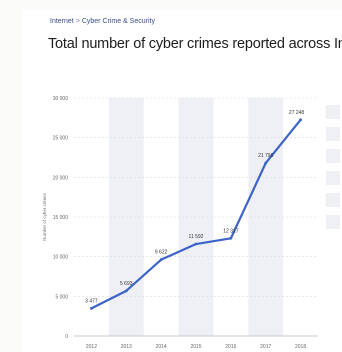  Describe the element at coordinates (61, 99) in the screenshot. I see `y-tick-label: 30 000` at that location.